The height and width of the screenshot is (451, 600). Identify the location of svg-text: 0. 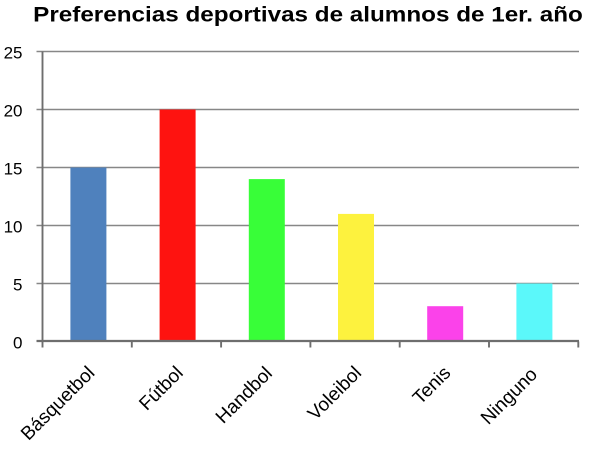
(17, 343).